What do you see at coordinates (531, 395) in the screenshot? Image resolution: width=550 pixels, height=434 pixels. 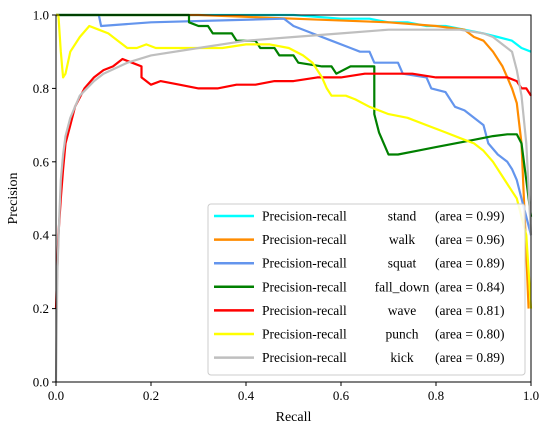 I see `x-tick-label: 1.0` at bounding box center [531, 395].